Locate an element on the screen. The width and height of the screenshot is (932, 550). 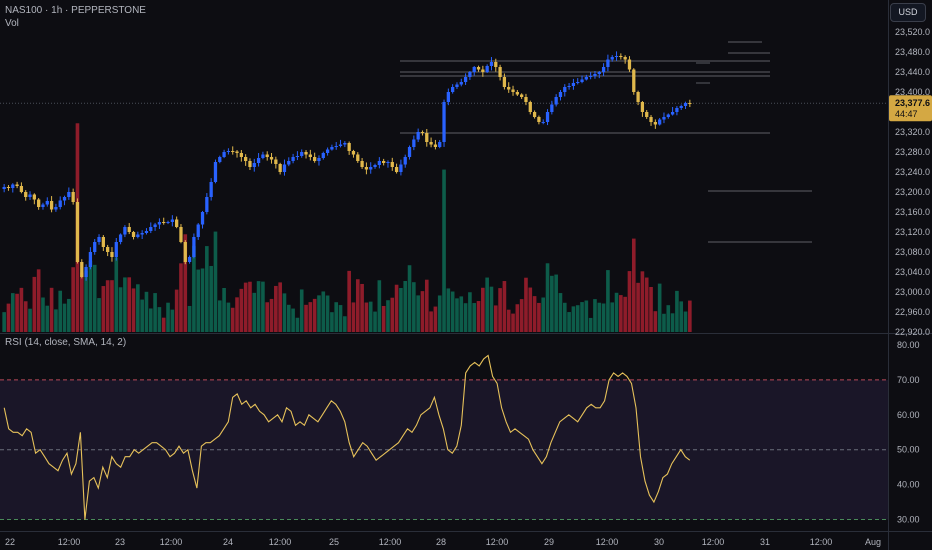
price-tick-label: 23,480.0 is located at coordinates (912, 52).